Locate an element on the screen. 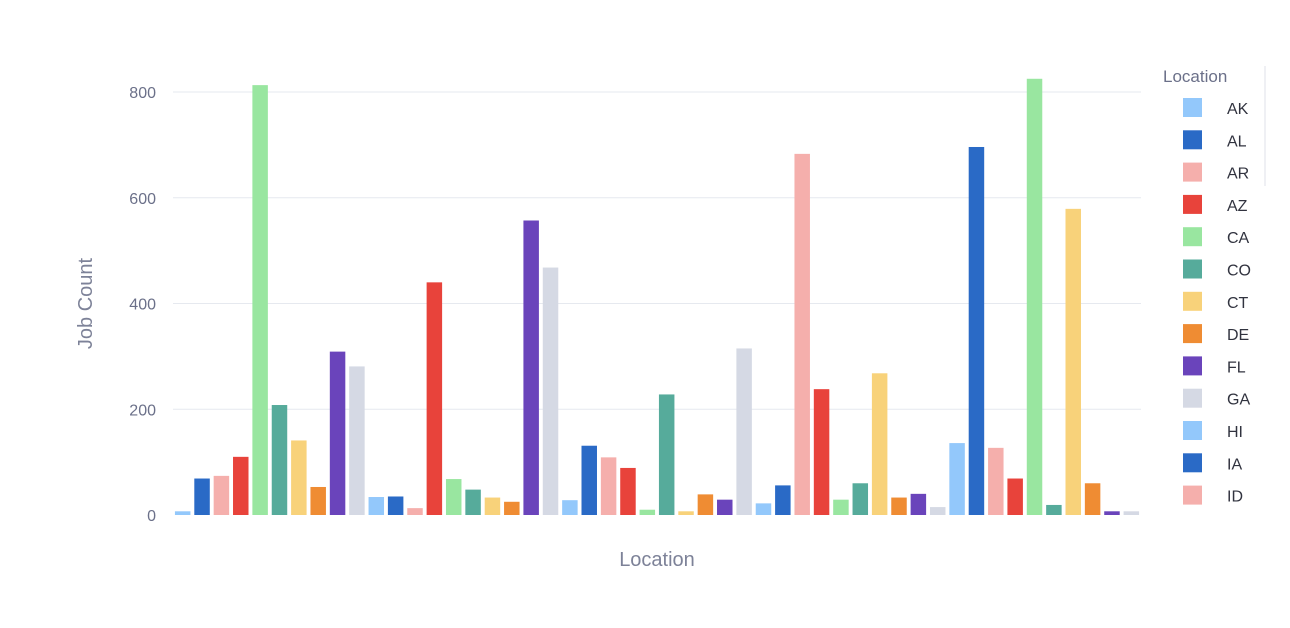 The width and height of the screenshot is (1290, 628). y-axis-title: Job Count is located at coordinates (86, 303).